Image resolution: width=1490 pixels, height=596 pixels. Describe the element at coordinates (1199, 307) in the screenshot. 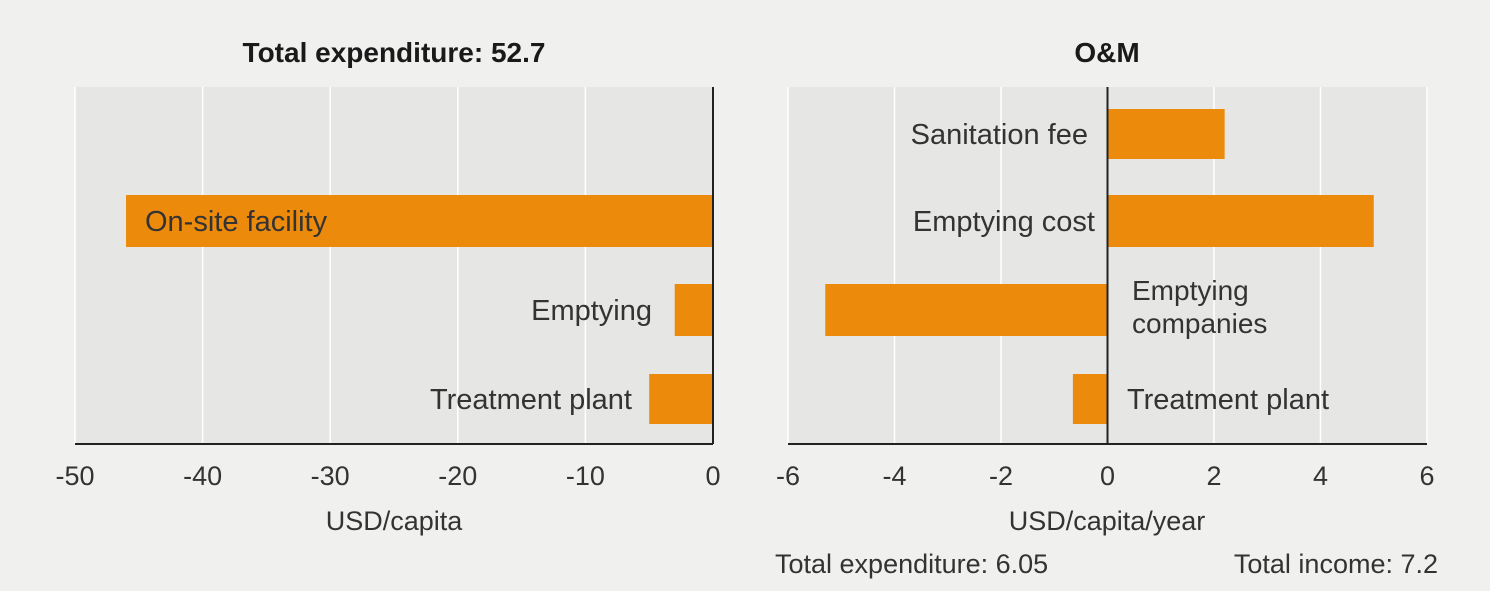

I see `category-label: Emptying companies` at that location.